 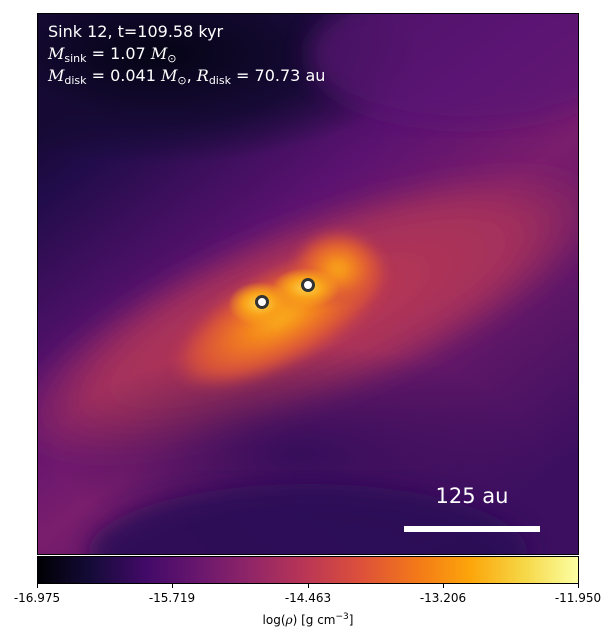 What do you see at coordinates (308, 570) in the screenshot?
I see `colorbar` at bounding box center [308, 570].